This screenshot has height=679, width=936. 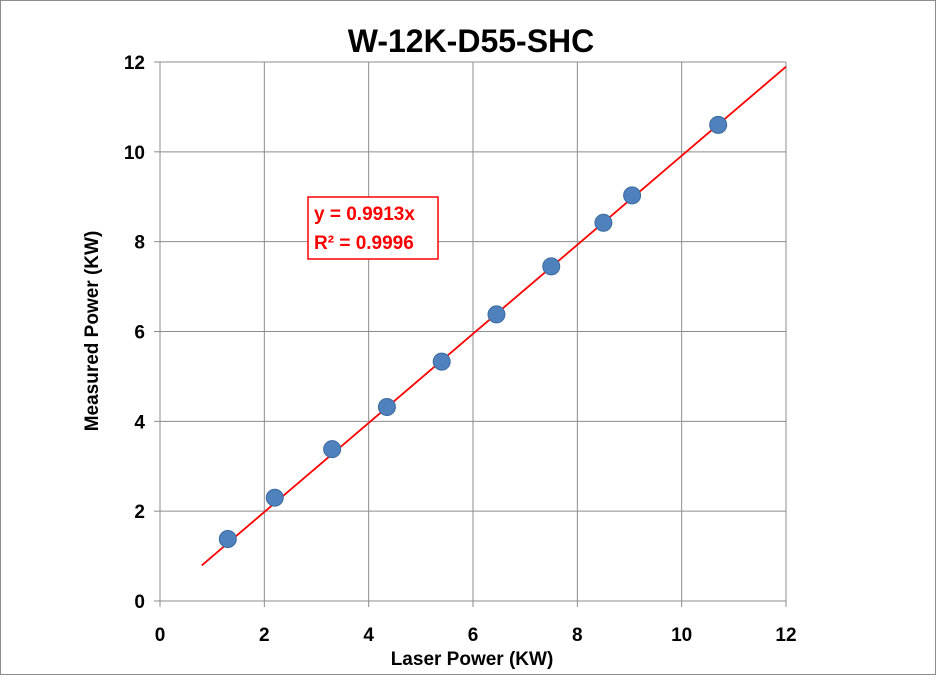 I want to click on x-axis-title: Laser Power (KW), so click(x=472, y=659).